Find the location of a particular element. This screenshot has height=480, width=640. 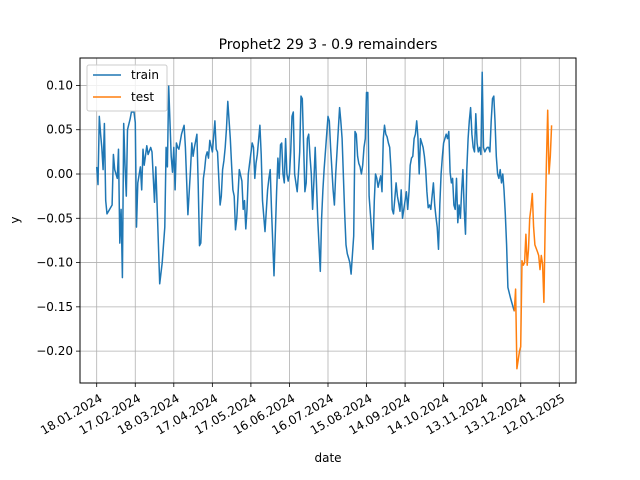

y-tick-label: −0.05 is located at coordinates (54, 218).